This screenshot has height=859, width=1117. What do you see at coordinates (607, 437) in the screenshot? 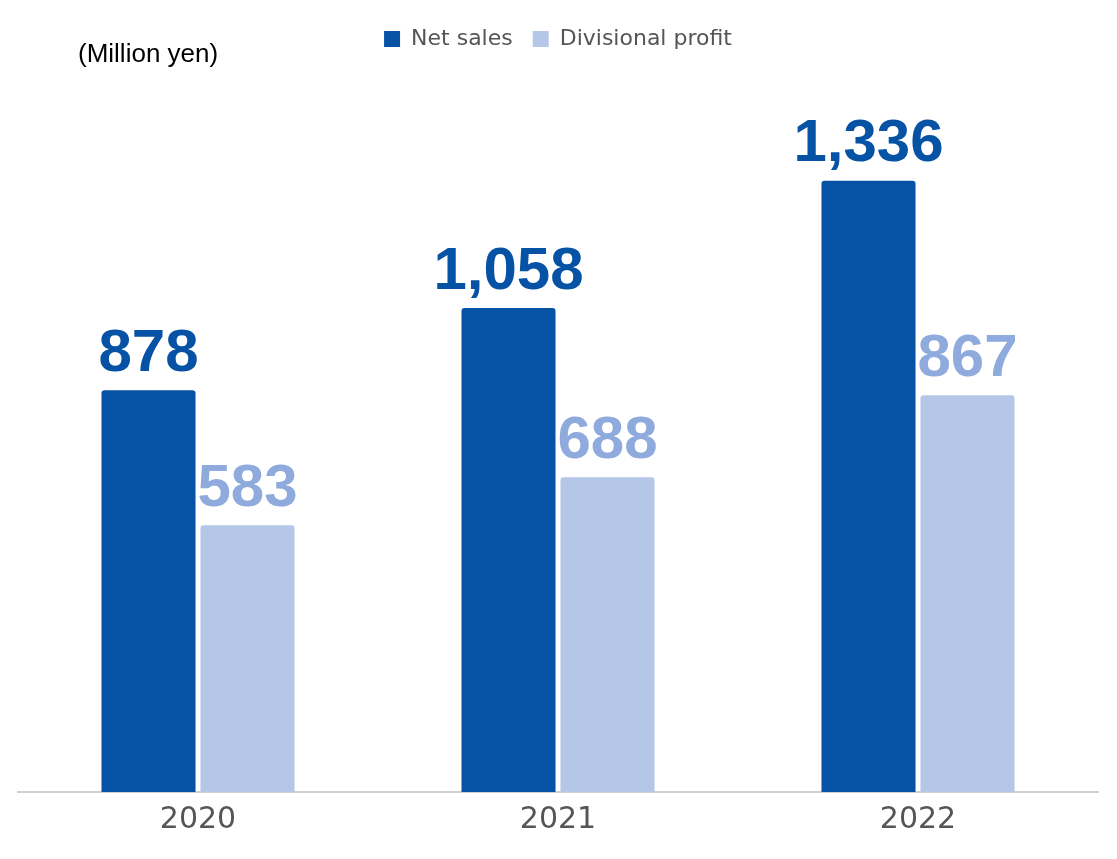
I see `data-label: 688` at bounding box center [607, 437].